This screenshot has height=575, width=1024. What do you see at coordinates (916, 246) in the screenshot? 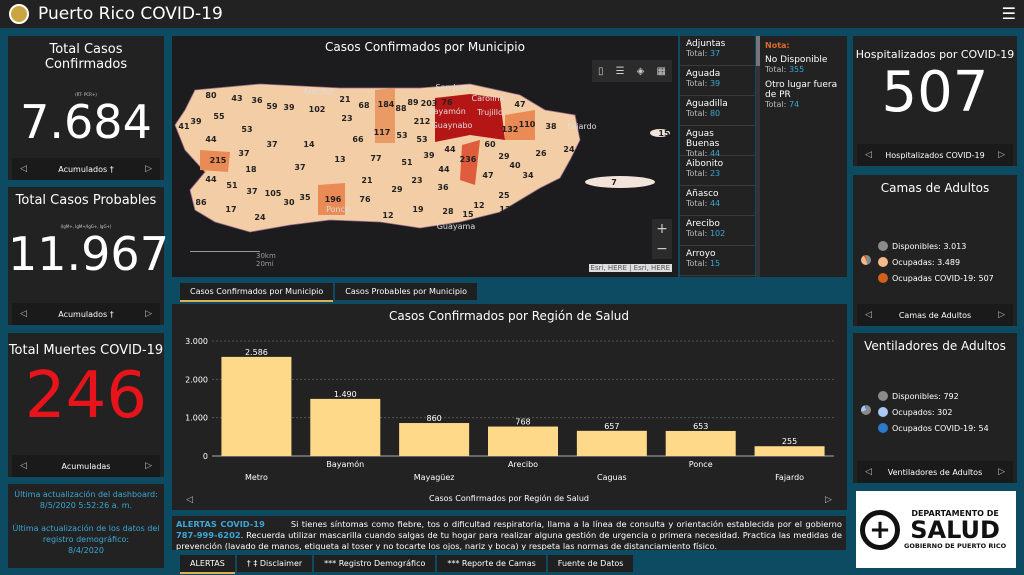
I see `legend-label: Disponibles:` at bounding box center [916, 246].